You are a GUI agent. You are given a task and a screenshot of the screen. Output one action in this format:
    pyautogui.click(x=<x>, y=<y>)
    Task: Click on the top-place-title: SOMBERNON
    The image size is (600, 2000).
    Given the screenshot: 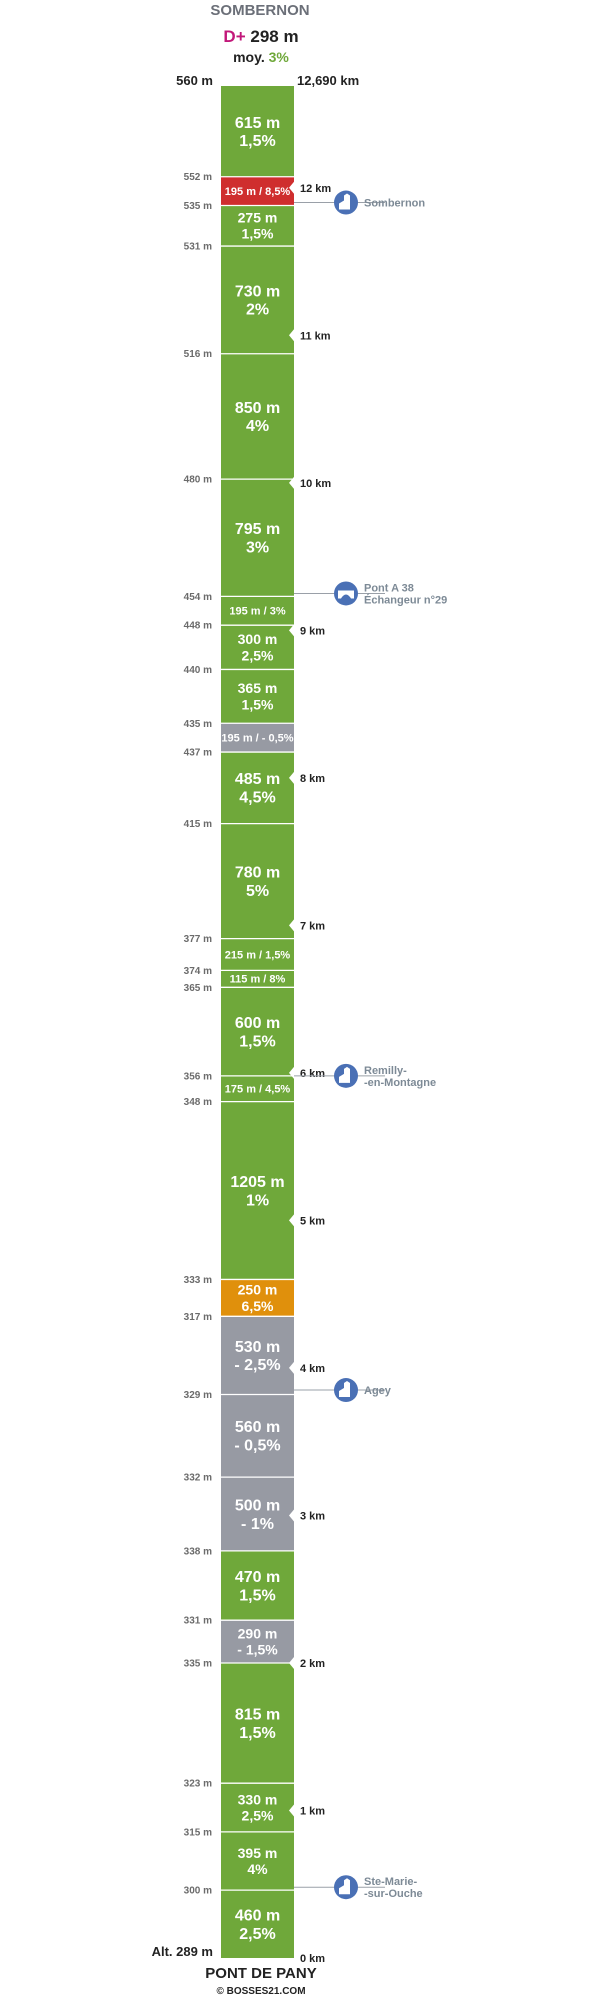 What is the action you would take?
    pyautogui.click(x=260, y=10)
    